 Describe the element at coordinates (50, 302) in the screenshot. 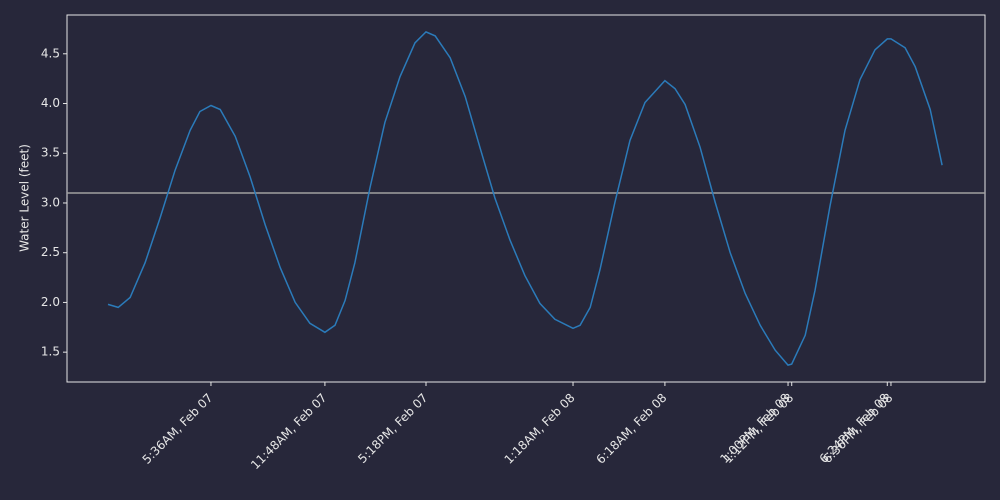

I see `y-tick-label: 2.0` at that location.